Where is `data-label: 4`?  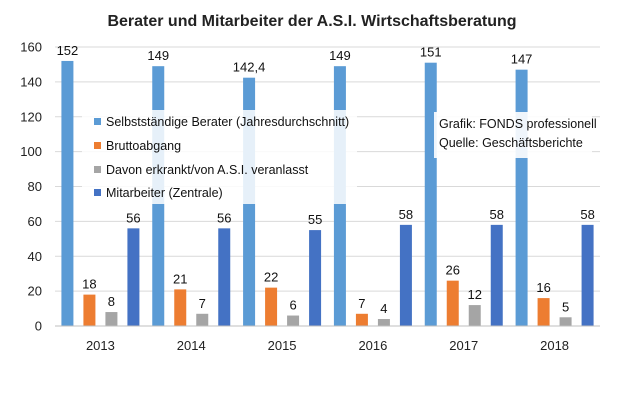
data-label: 4 is located at coordinates (383, 308).